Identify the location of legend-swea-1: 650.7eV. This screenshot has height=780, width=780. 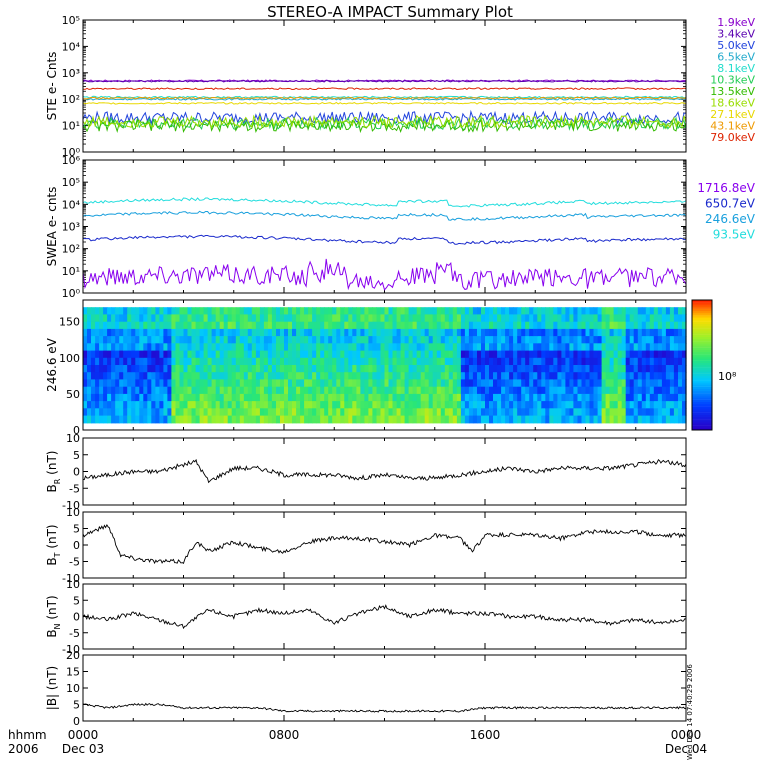
(730, 204).